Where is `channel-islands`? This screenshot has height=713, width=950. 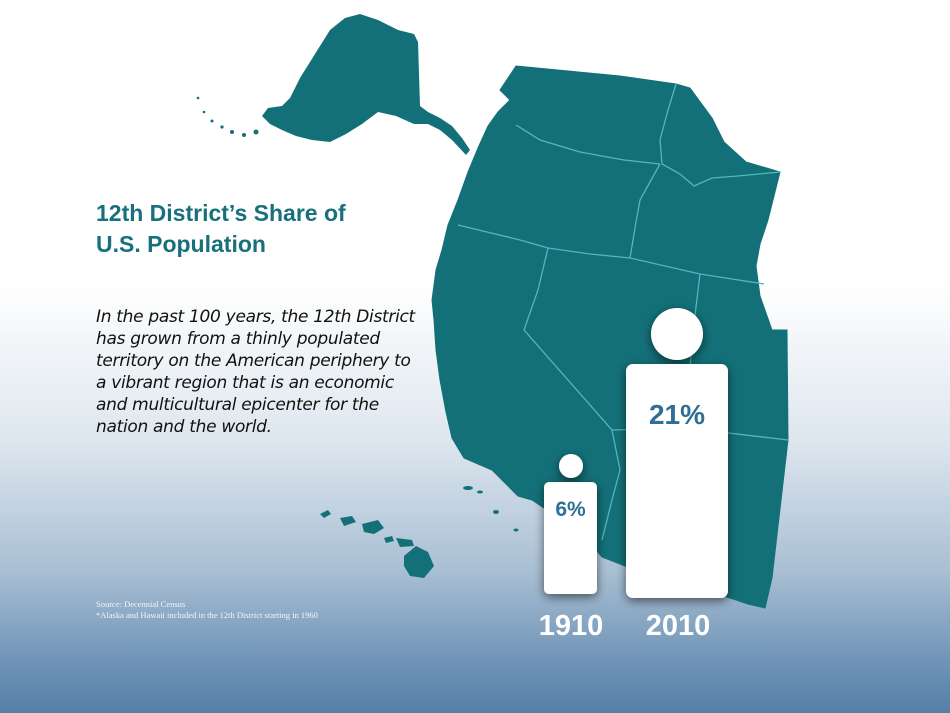
channel-islands is located at coordinates (491, 509).